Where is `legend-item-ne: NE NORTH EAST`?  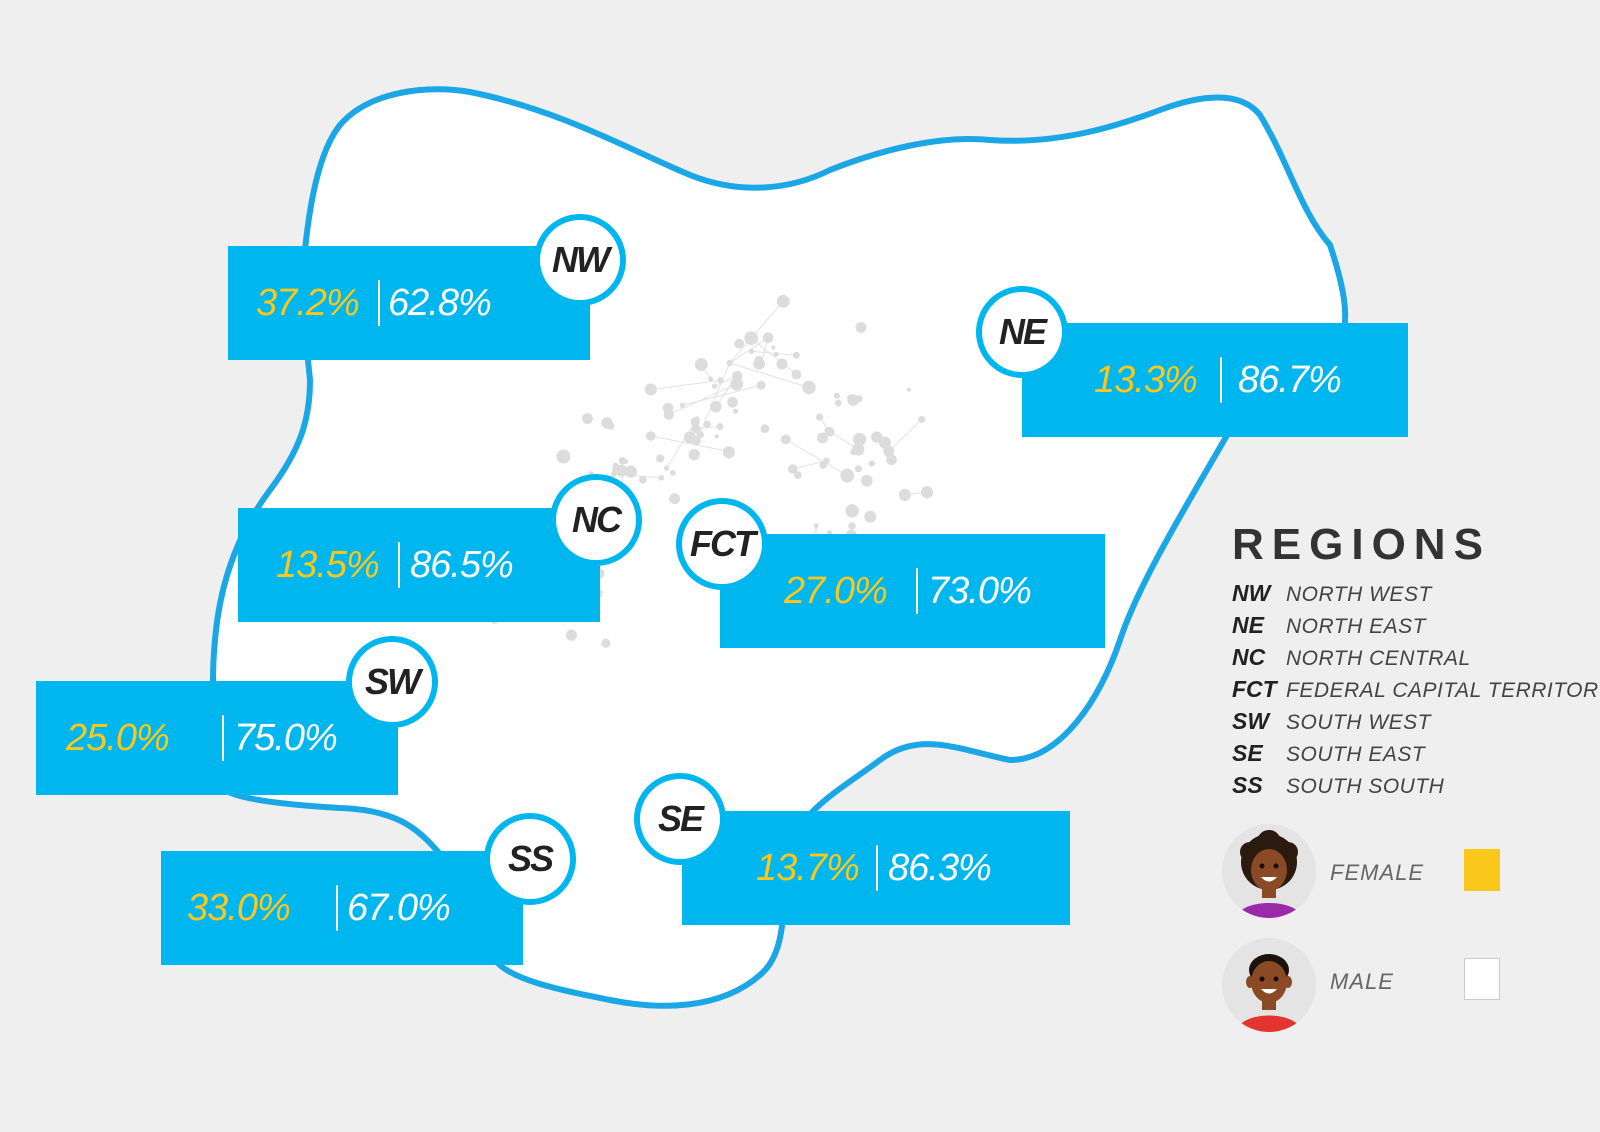 legend-item-ne: NE NORTH EAST is located at coordinates (1329, 625).